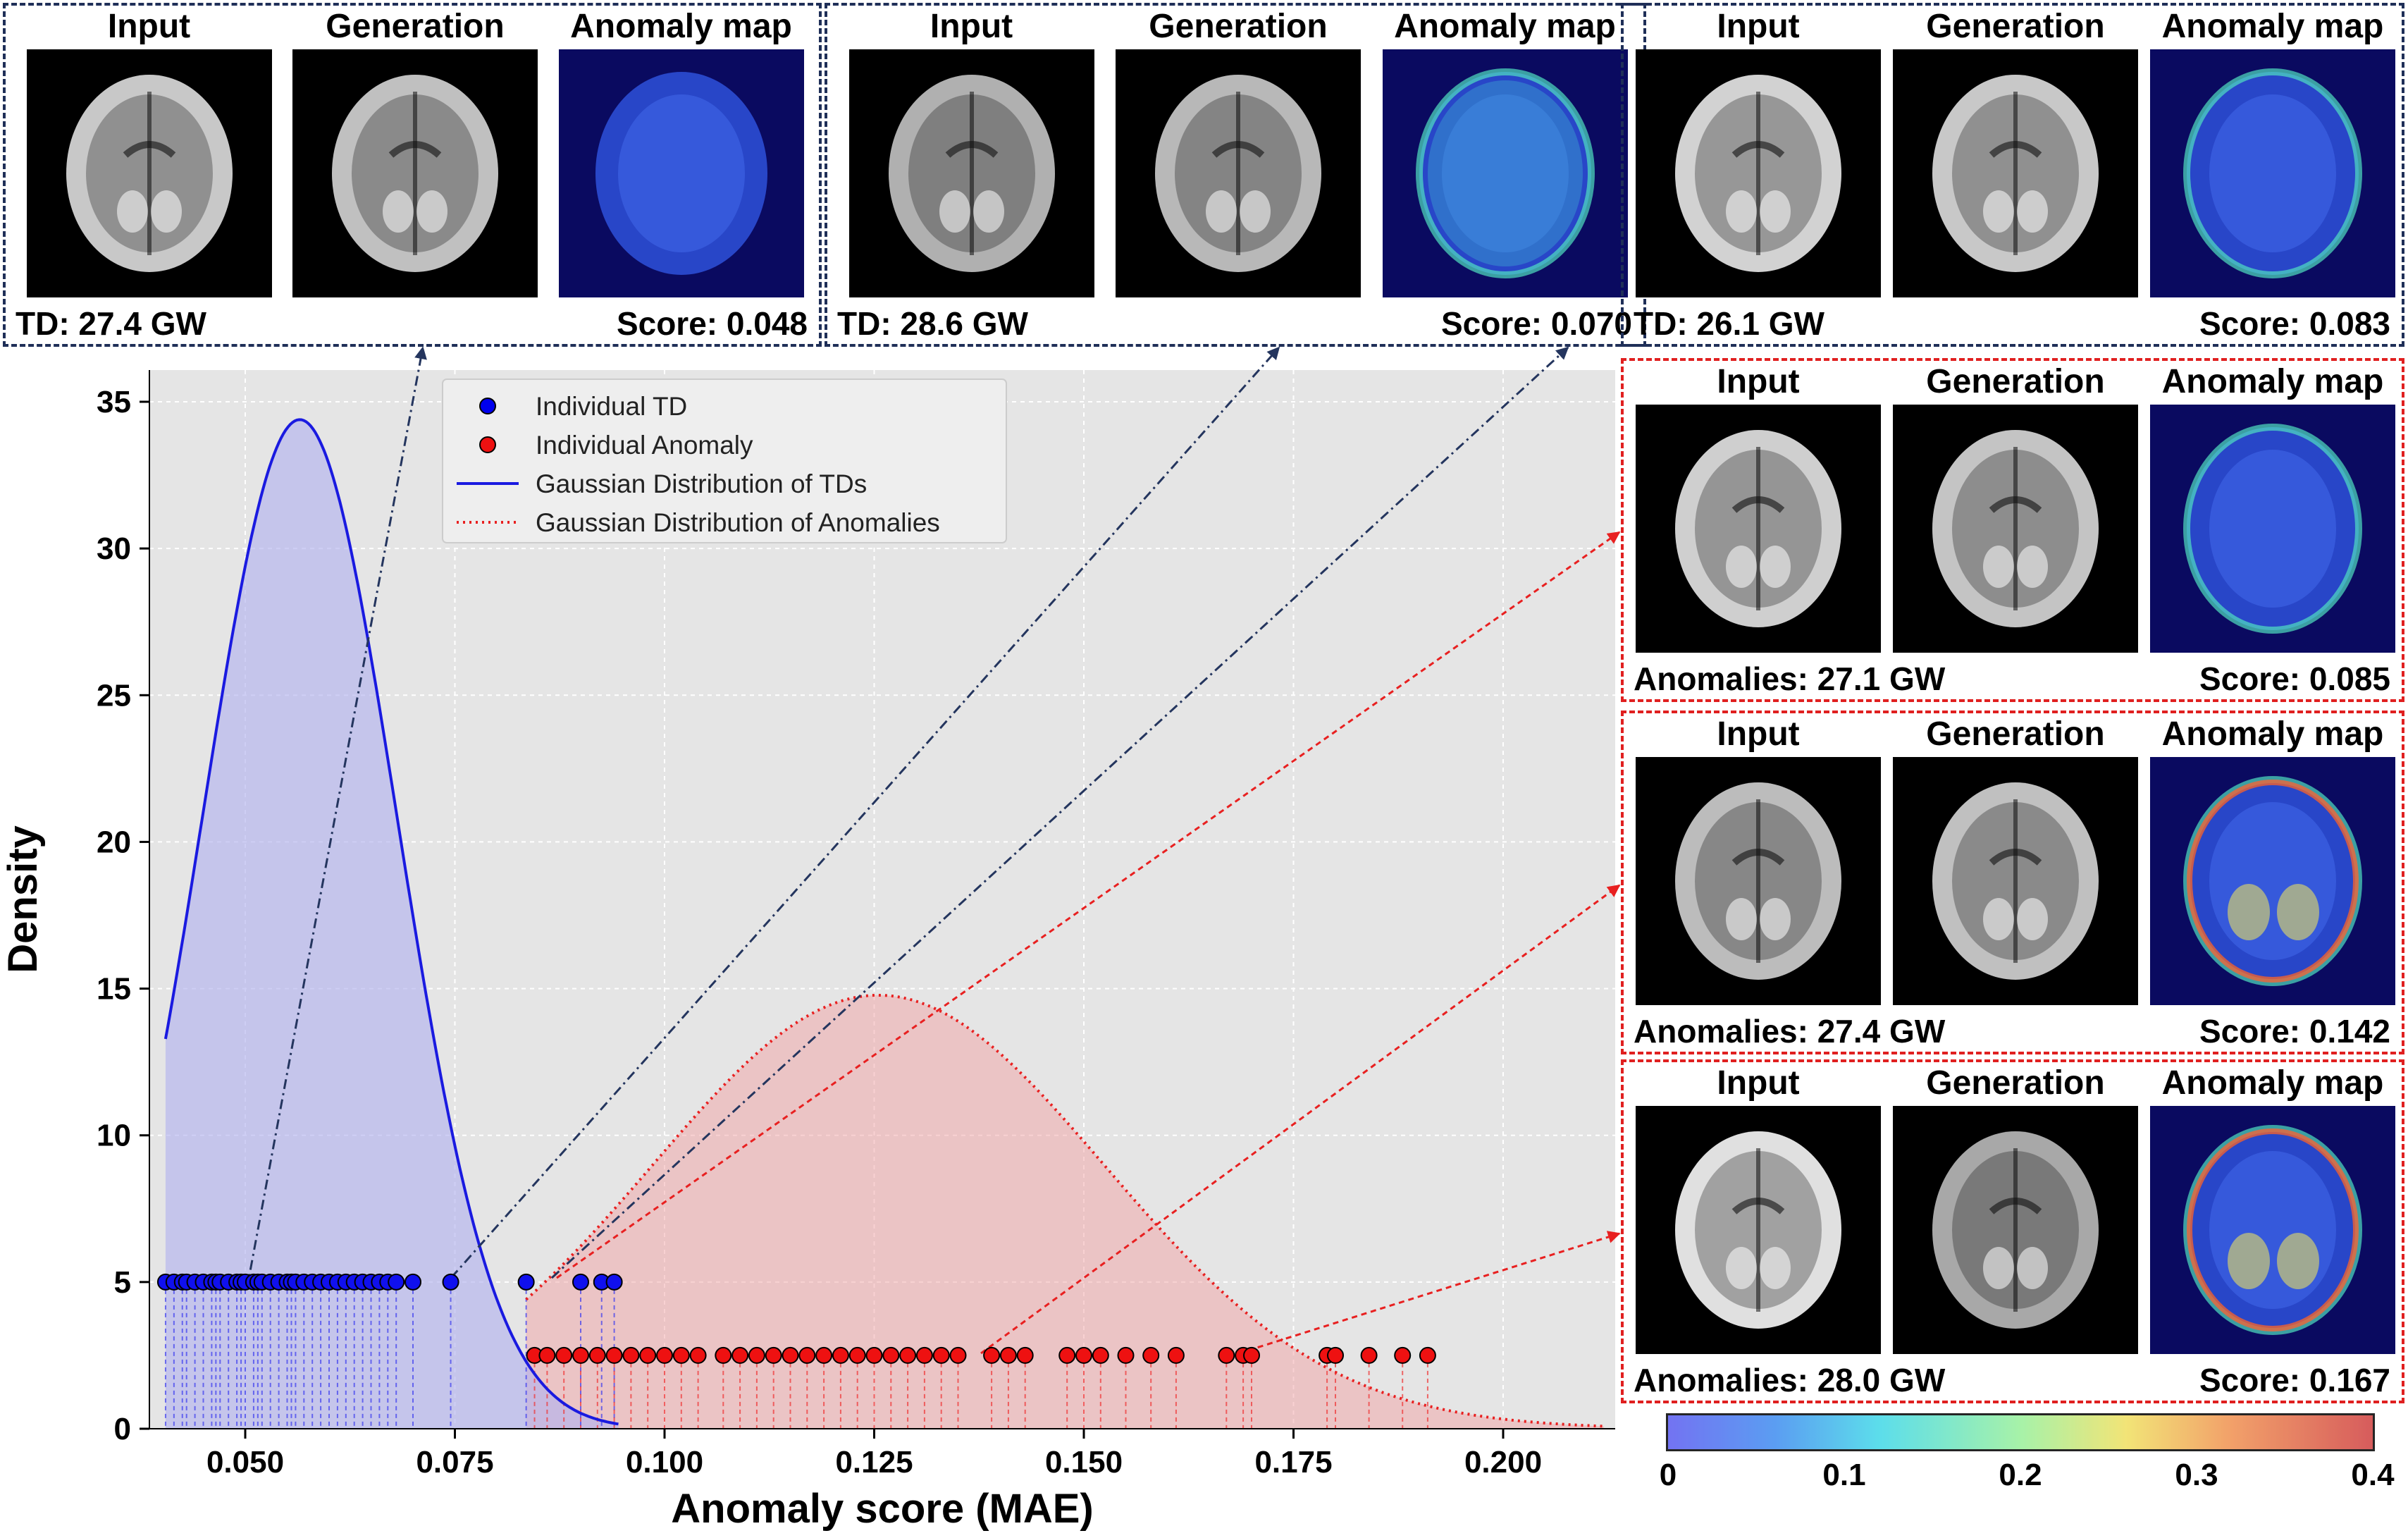 The height and width of the screenshot is (1538, 2408). What do you see at coordinates (2373, 1475) in the screenshot?
I see `colorbar-tick-label: 0.4` at bounding box center [2373, 1475].